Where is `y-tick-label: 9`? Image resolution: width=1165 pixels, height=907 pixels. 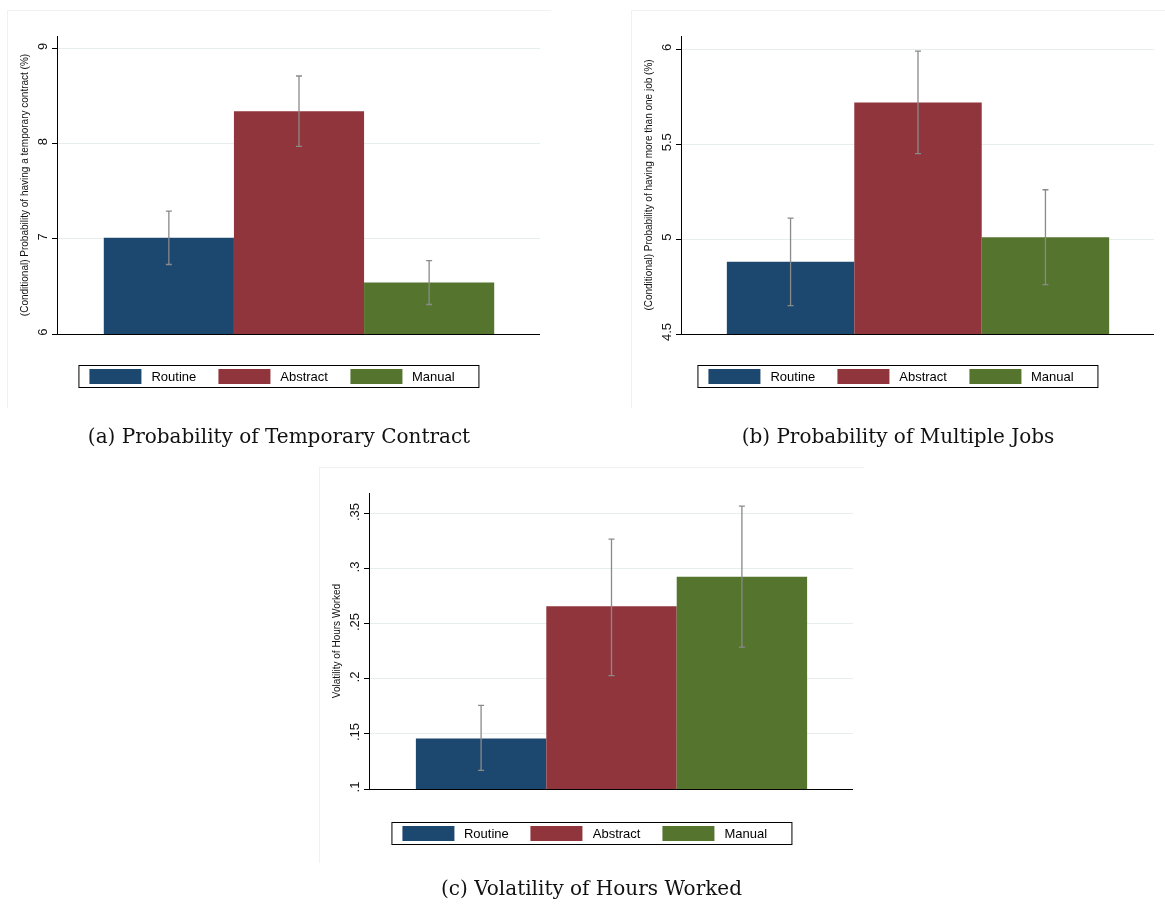
y-tick-label: 9 is located at coordinates (42, 46).